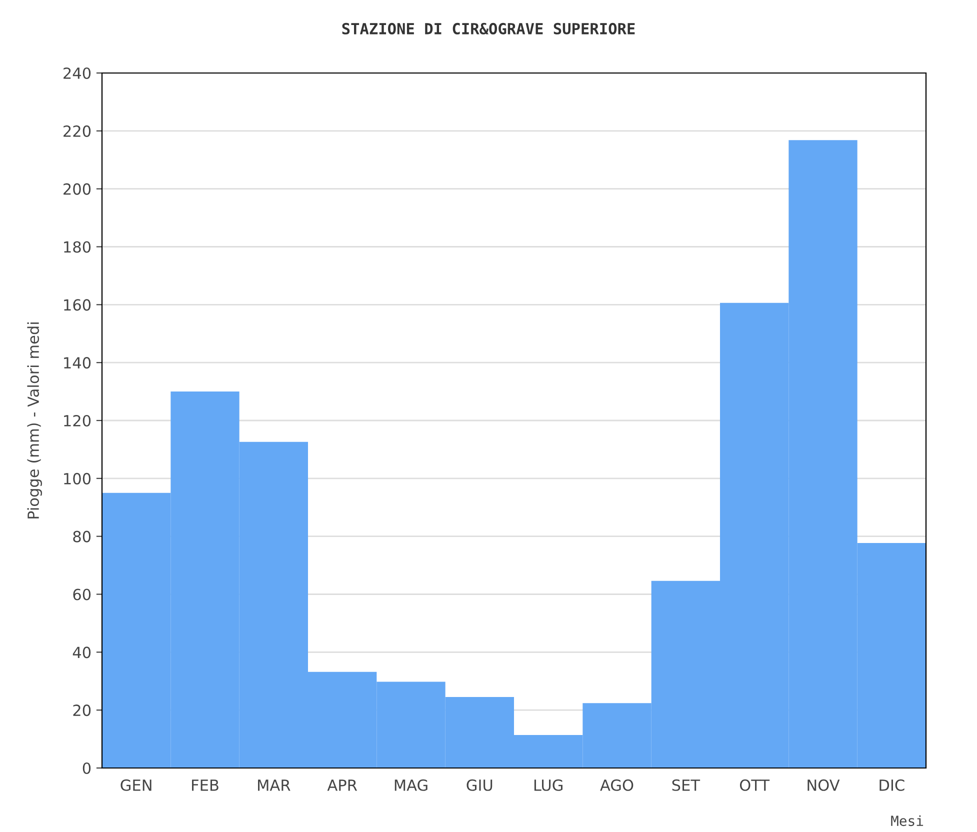  Describe the element at coordinates (86, 768) in the screenshot. I see `y-tick-label: 0` at that location.